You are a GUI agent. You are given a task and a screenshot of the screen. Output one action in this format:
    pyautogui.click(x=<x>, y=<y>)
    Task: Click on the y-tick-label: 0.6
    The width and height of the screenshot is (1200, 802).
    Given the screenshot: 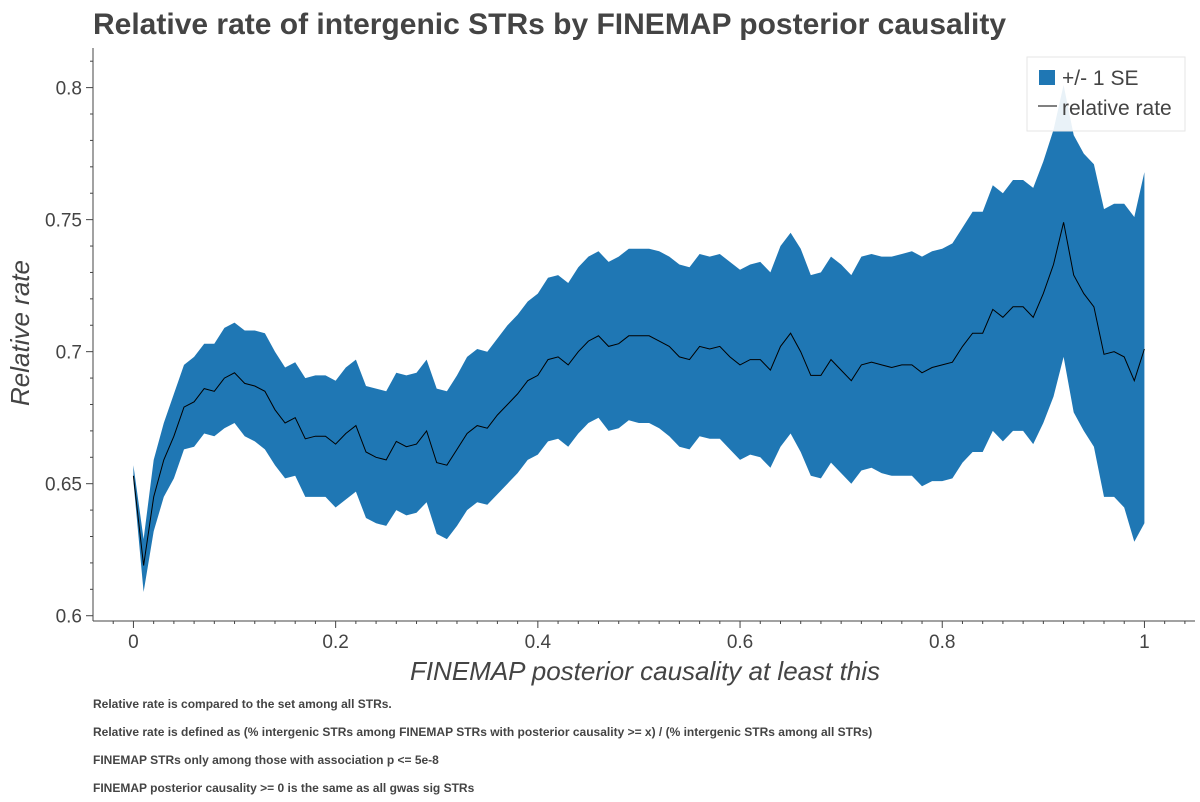 What is the action you would take?
    pyautogui.click(x=69, y=617)
    